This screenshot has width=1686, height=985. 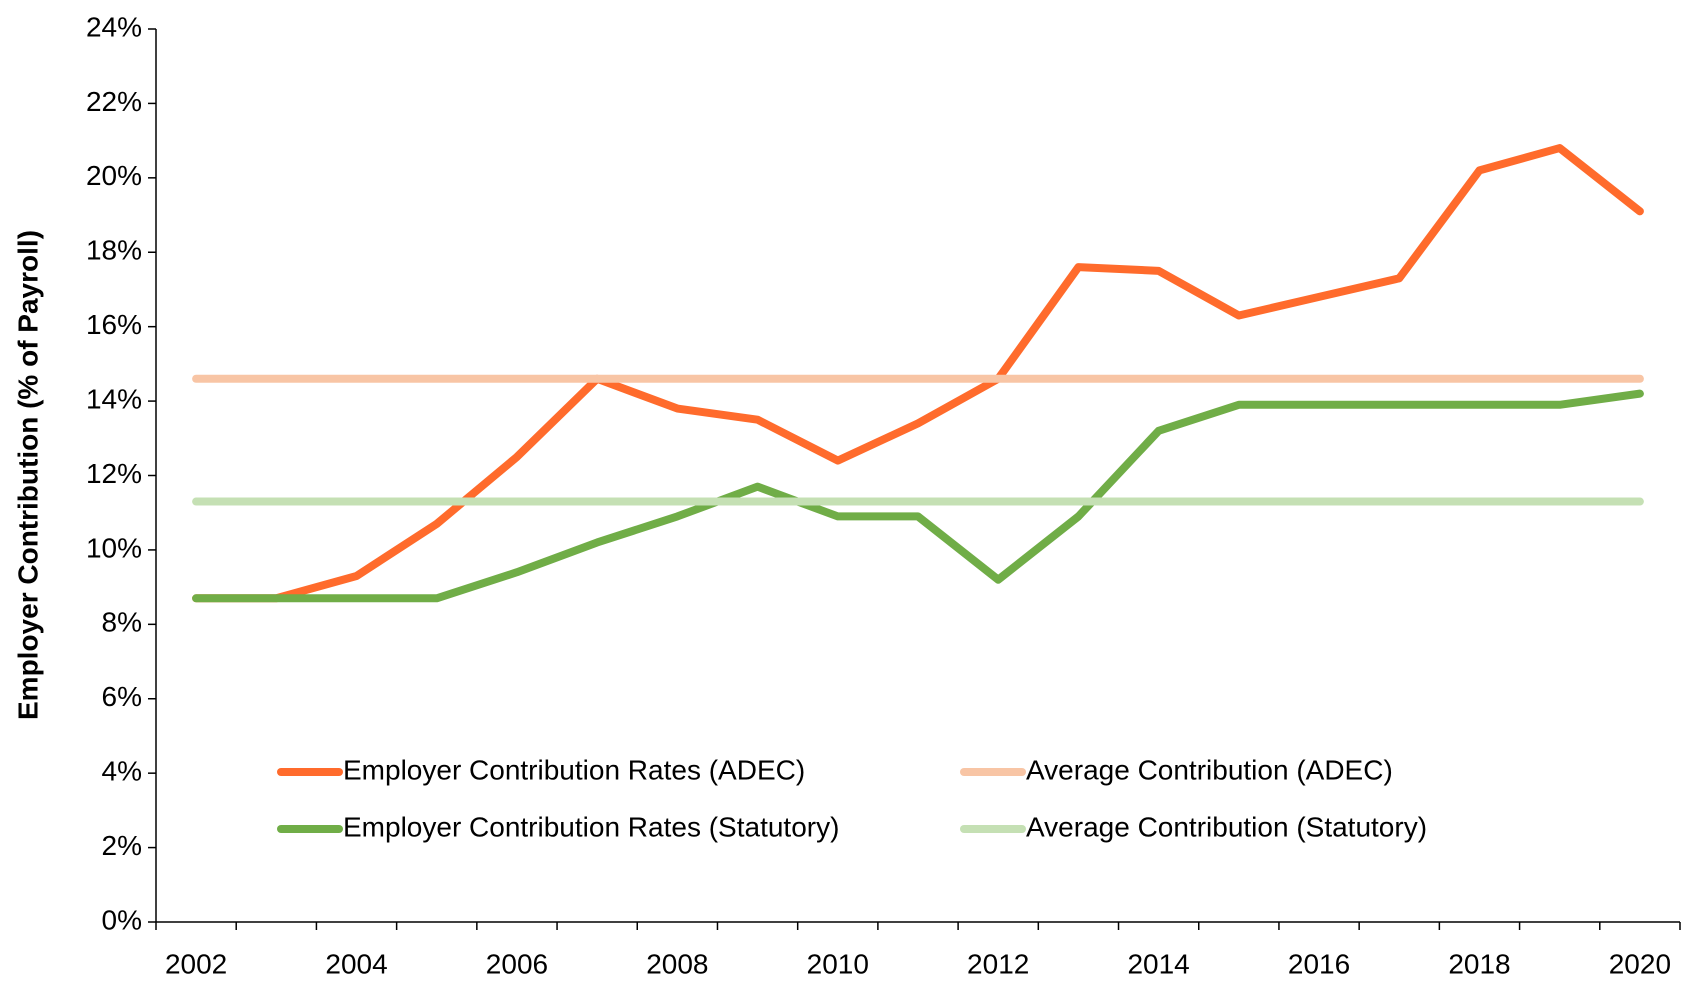 What do you see at coordinates (114, 250) in the screenshot?
I see `y-tick-label: 18%` at bounding box center [114, 250].